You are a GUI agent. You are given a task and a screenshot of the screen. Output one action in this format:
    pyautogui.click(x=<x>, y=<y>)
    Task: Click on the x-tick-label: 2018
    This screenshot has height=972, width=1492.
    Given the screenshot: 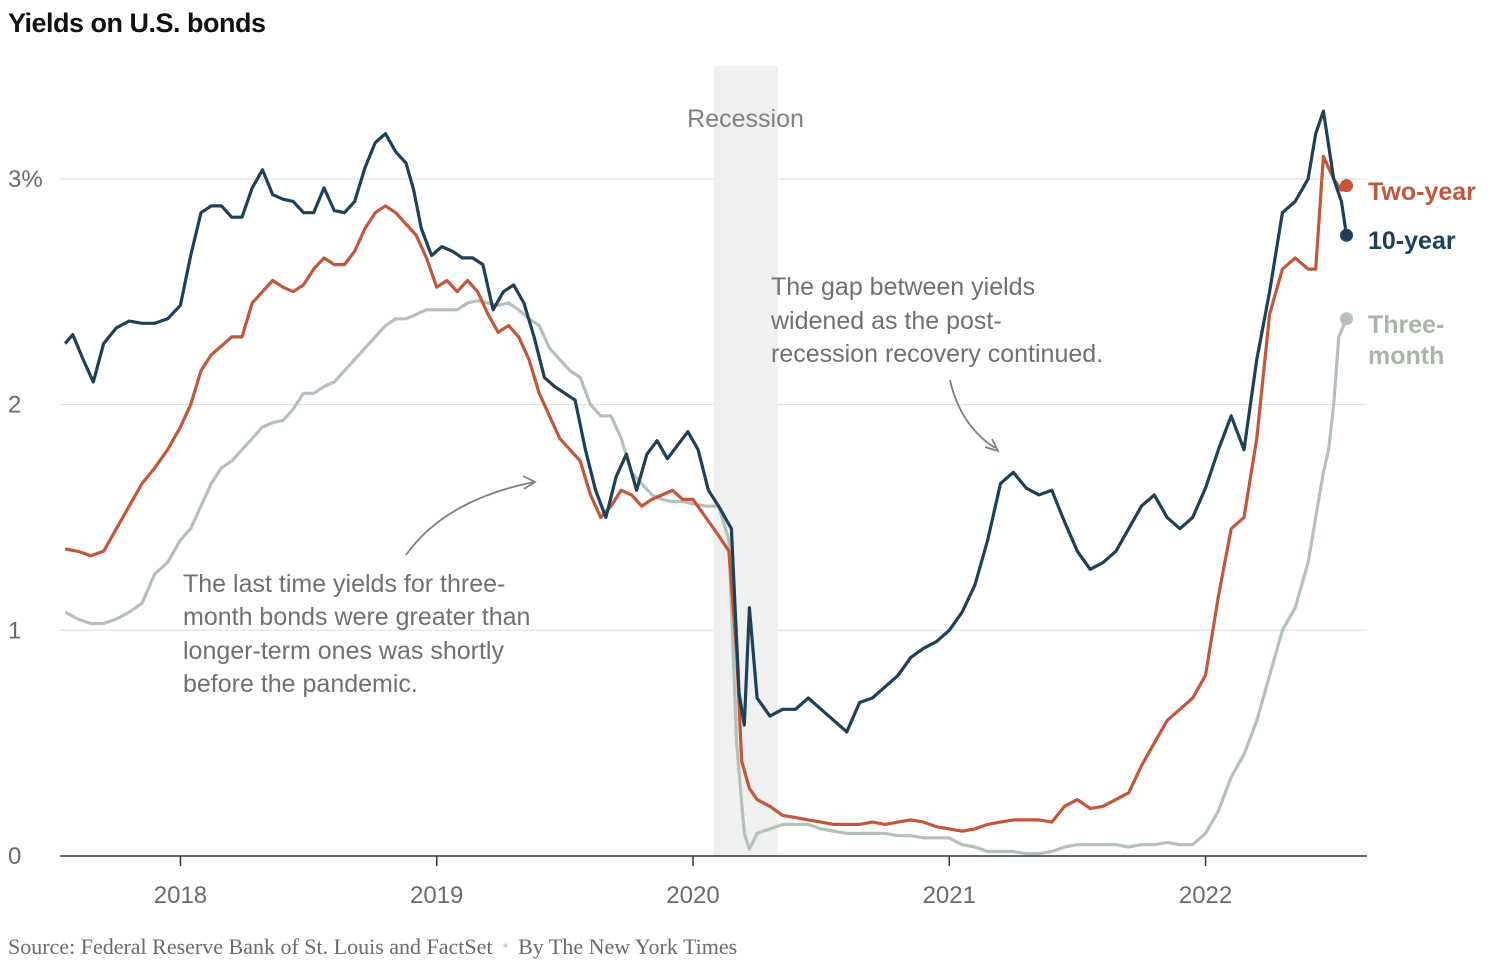 What is the action you would take?
    pyautogui.click(x=180, y=895)
    